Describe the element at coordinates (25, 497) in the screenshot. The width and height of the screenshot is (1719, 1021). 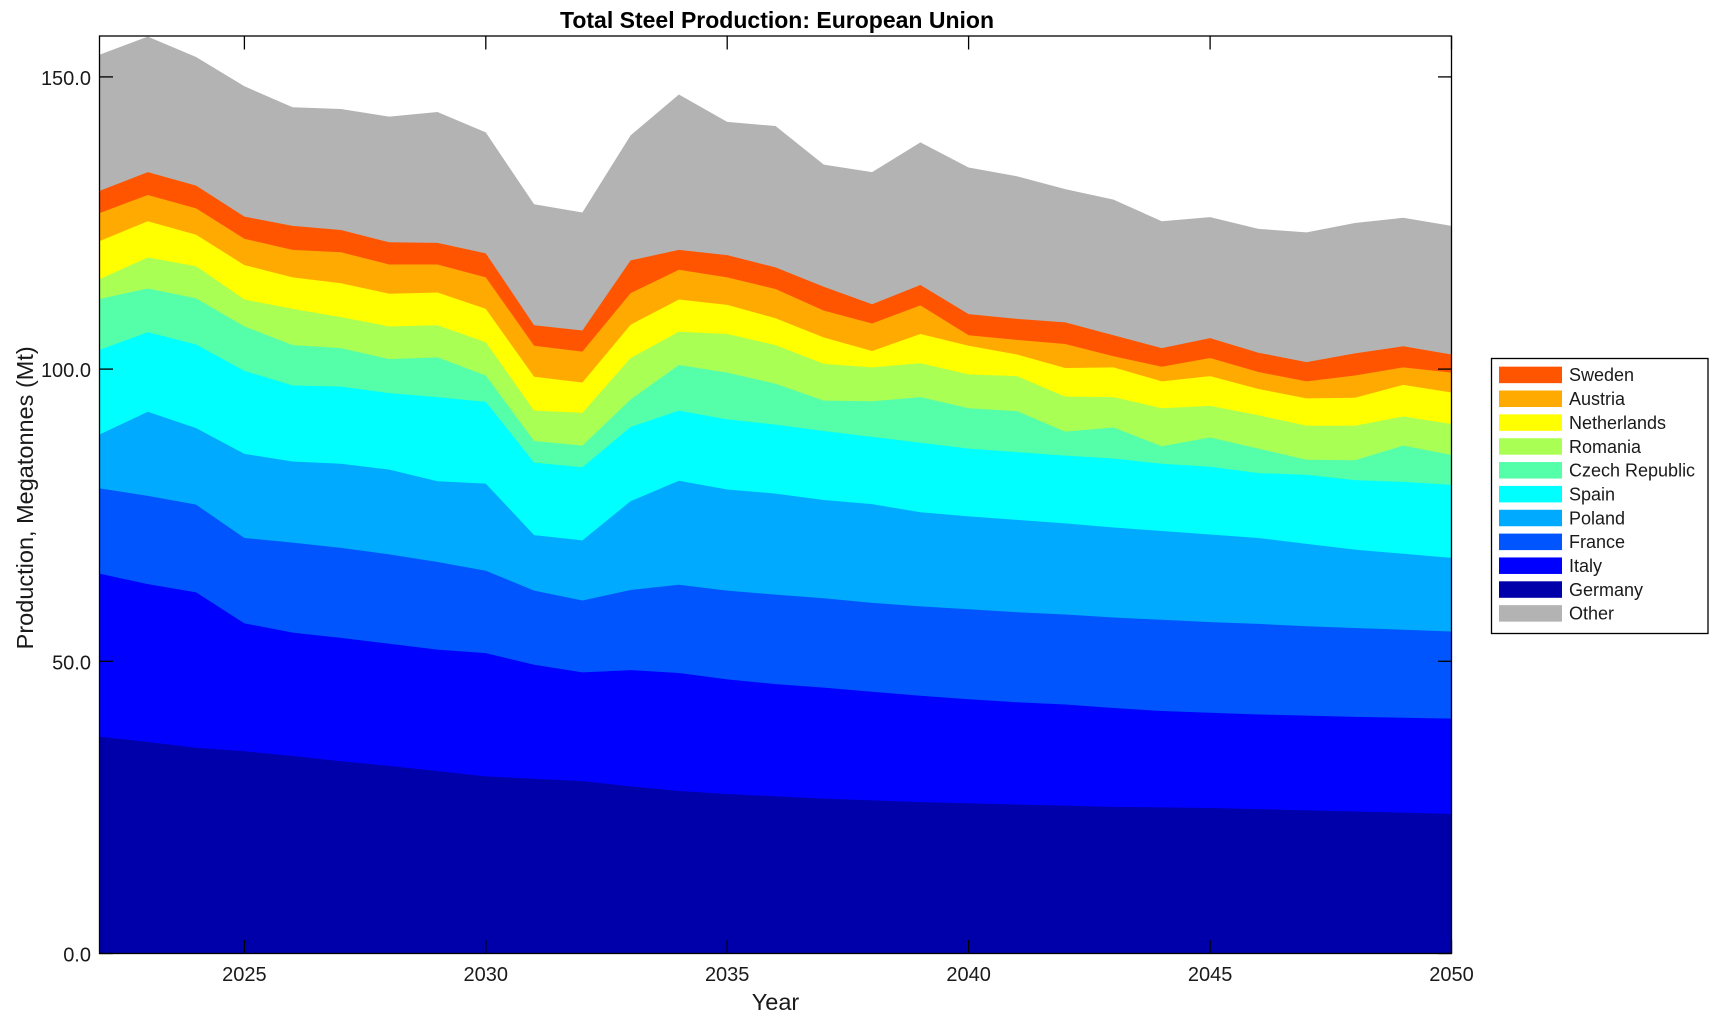
I see `svg-text: Production, Megatonnes (Mt)` at that location.